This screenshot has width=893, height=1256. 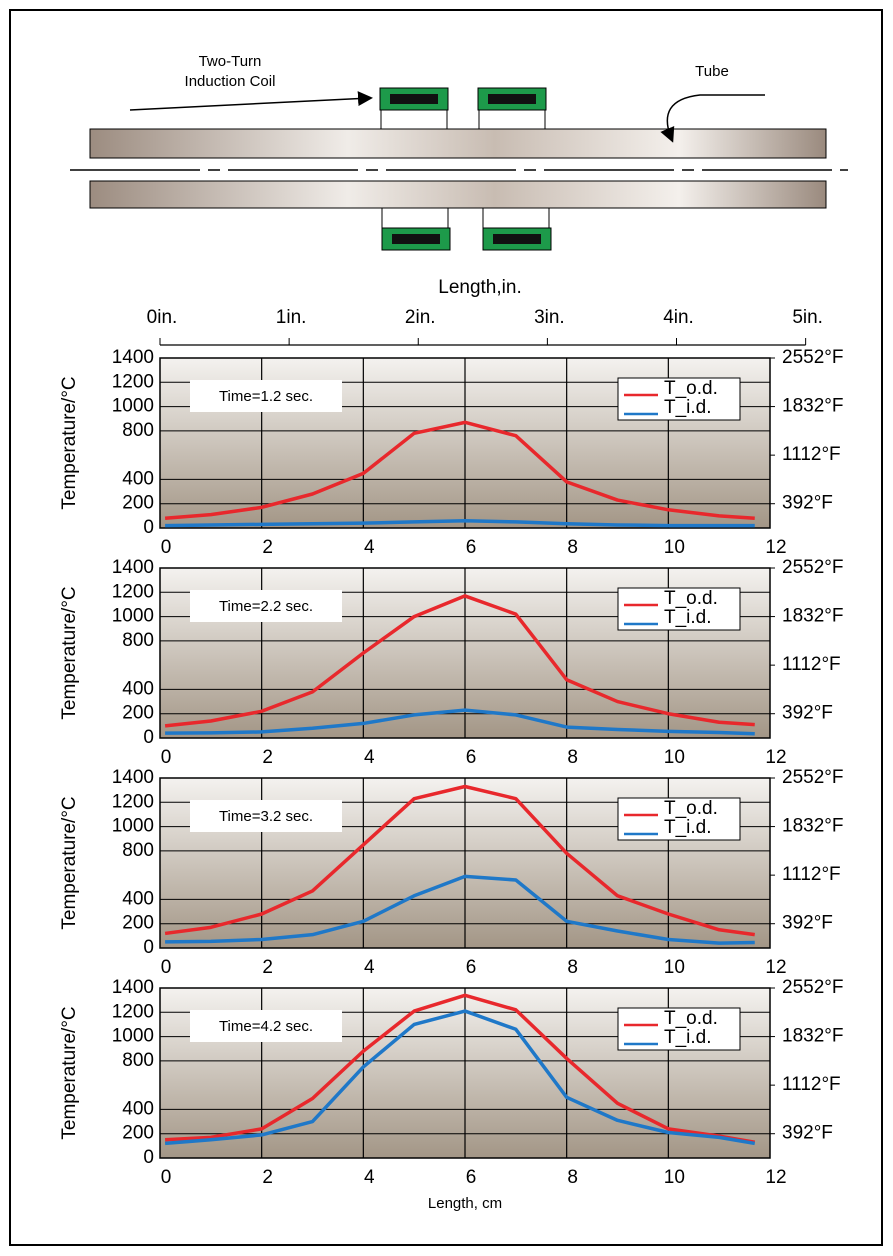 I want to click on annotation: Time=3.2 sec., so click(x=266, y=816).